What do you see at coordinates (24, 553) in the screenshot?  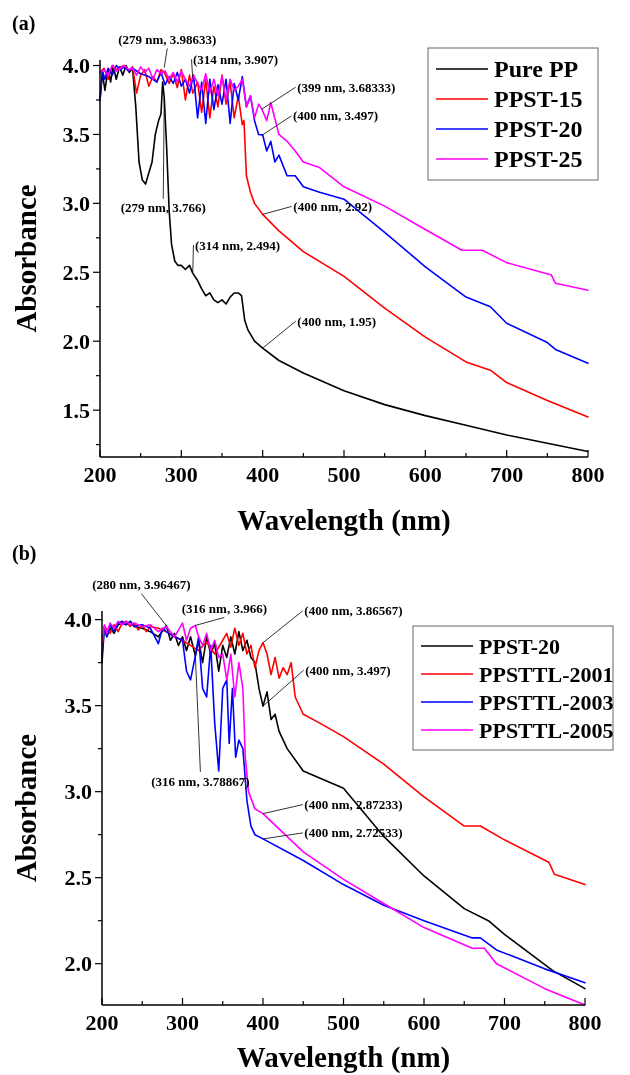 I see `chart-title: (b)` at bounding box center [24, 553].